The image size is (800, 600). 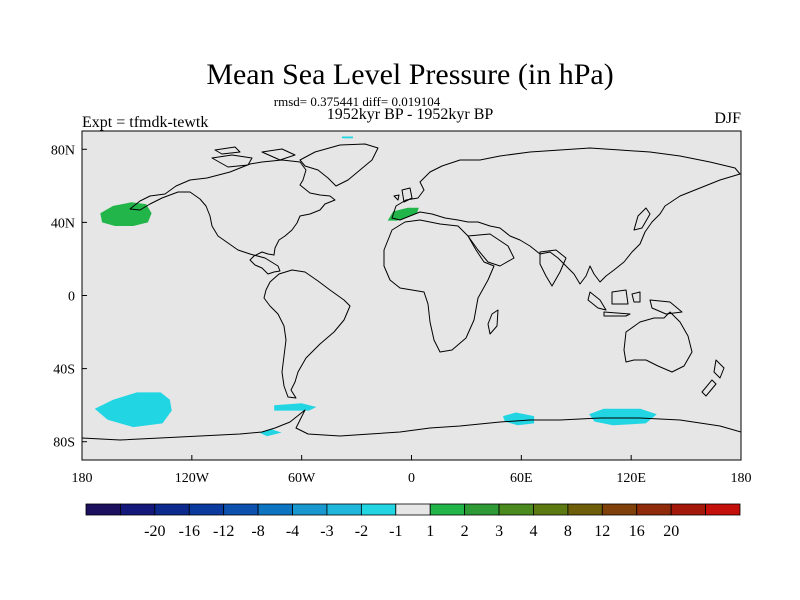 What do you see at coordinates (637, 531) in the screenshot?
I see `colorbar-label: 16` at bounding box center [637, 531].